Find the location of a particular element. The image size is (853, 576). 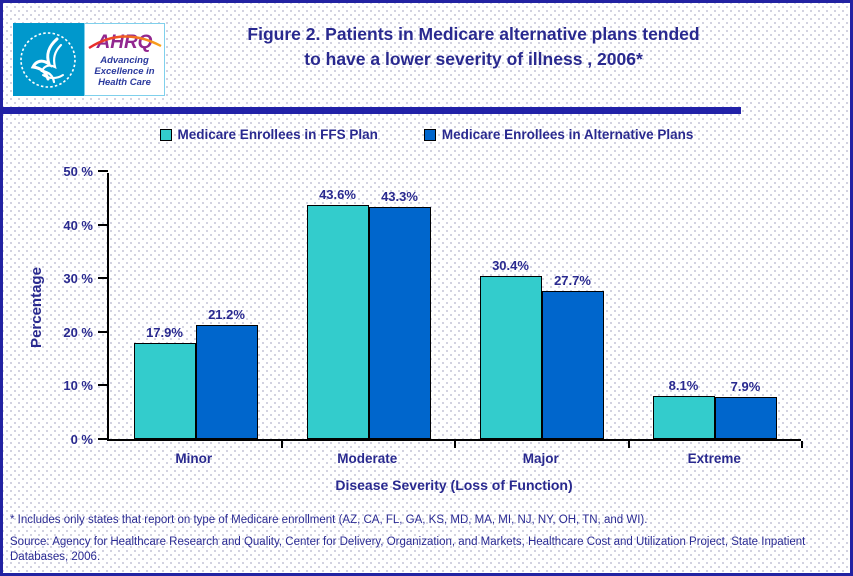

bar-extreme-alternative: 7.9% is located at coordinates (745, 409).